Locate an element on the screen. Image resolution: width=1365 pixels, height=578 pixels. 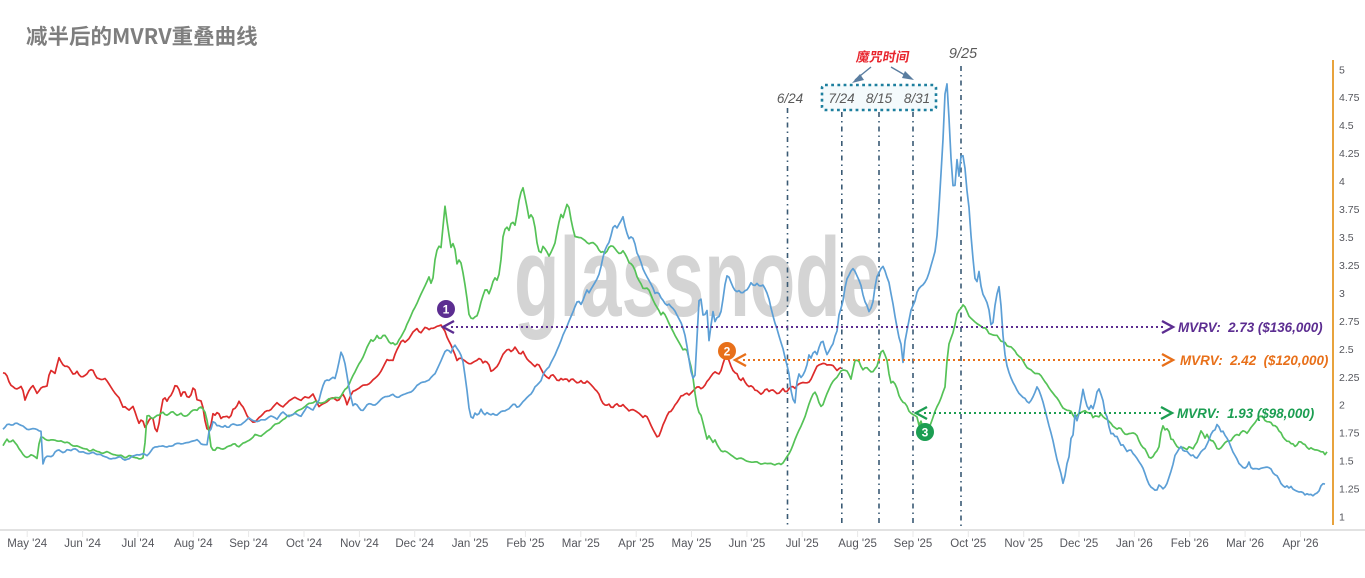
svg-text: 8/15 is located at coordinates (879, 98).